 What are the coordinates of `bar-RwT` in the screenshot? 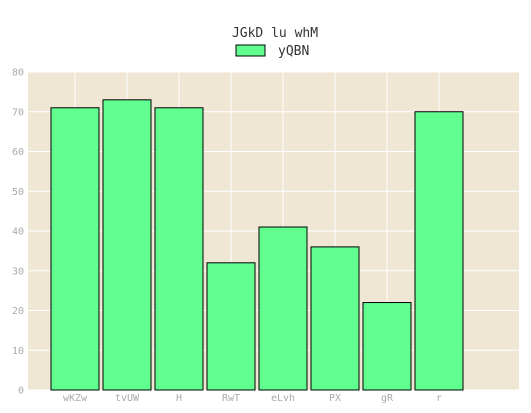 It's located at (231, 326).